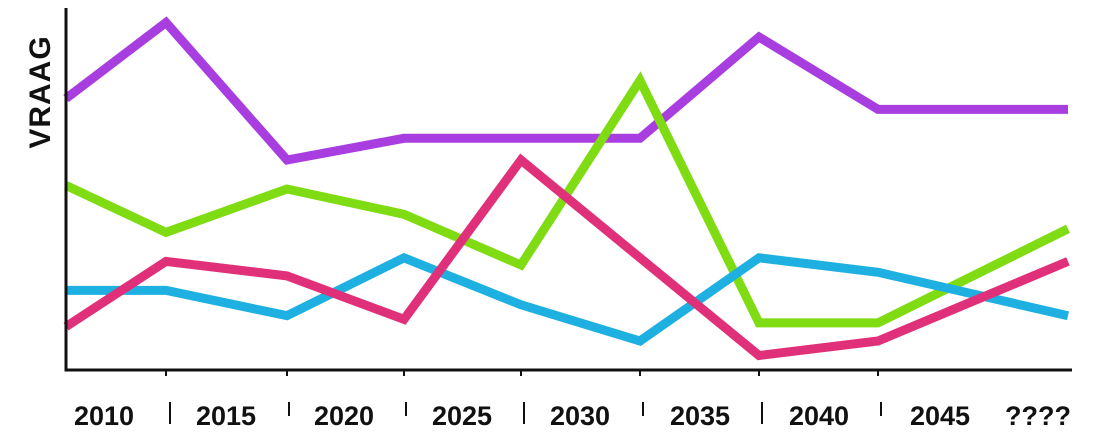 The image size is (1093, 443). I want to click on x-tick-label: 2010, so click(104, 416).